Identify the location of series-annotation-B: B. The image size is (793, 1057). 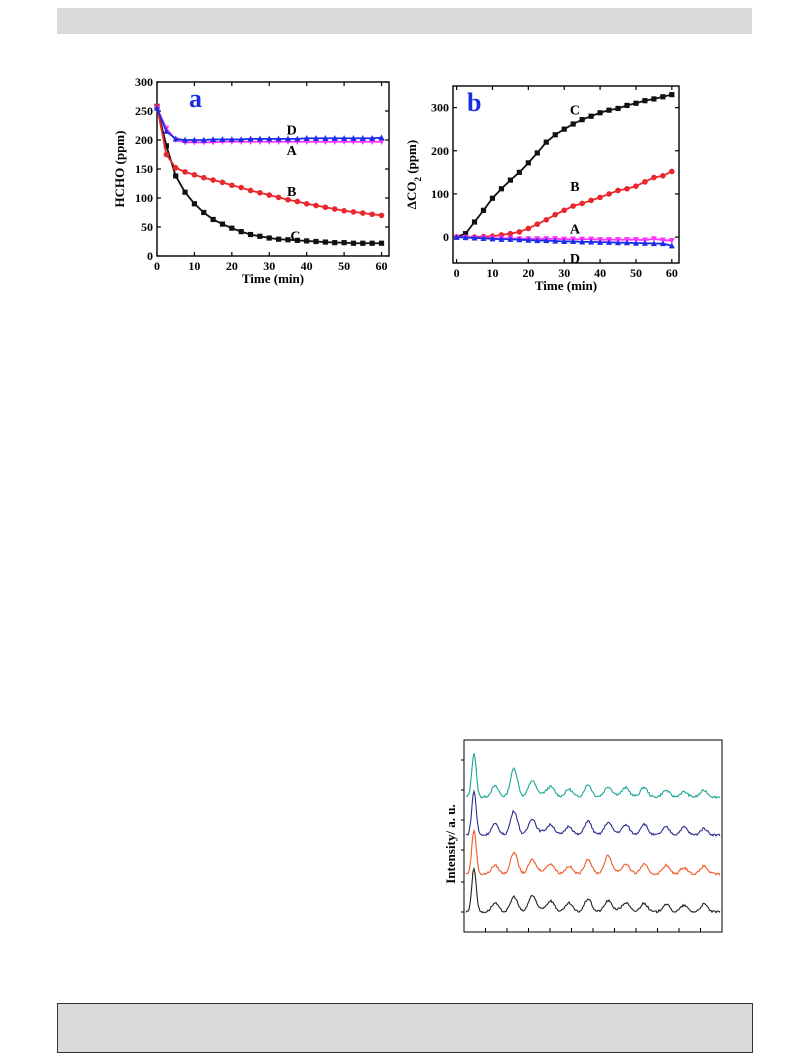
(574, 187).